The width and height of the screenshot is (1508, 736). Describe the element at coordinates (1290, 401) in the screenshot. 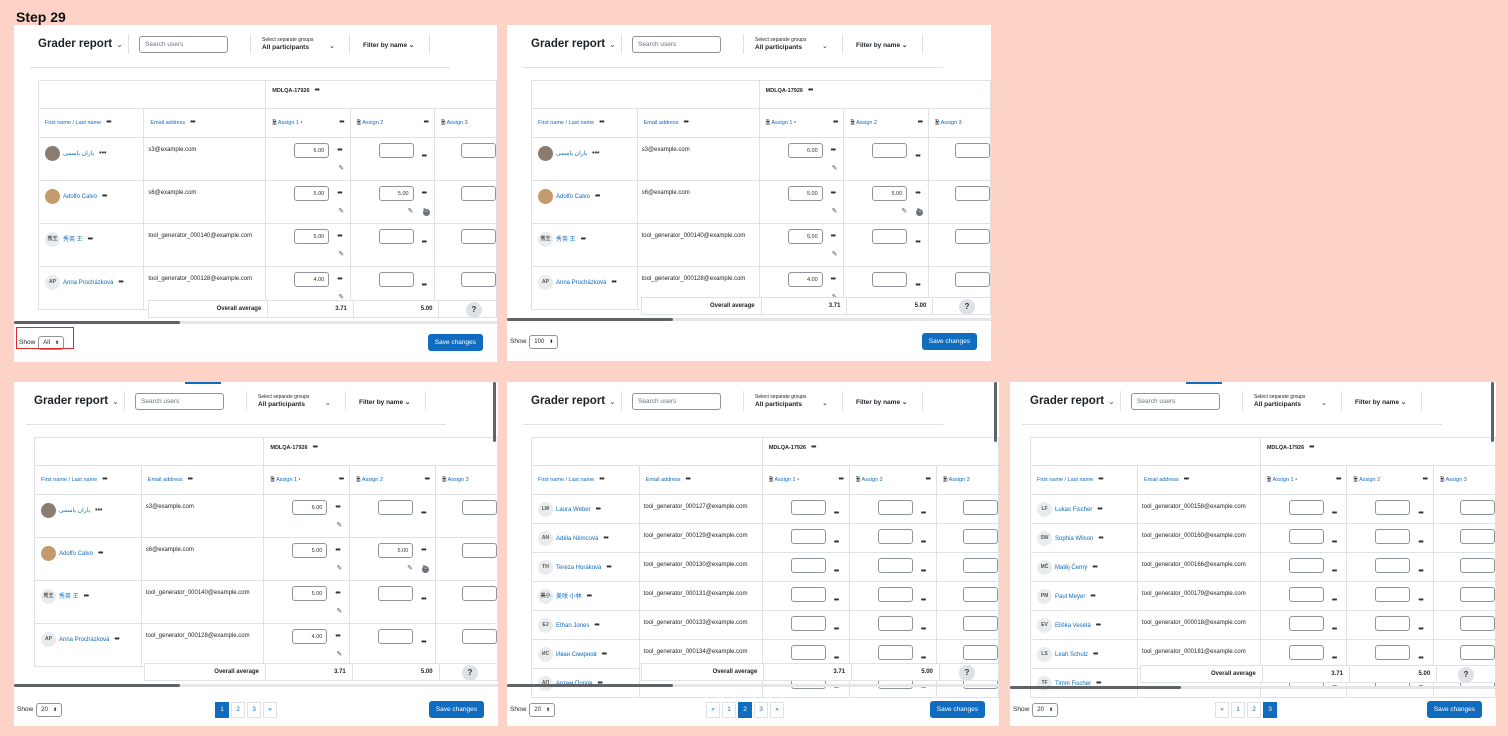

I see `group-selector: Select separate groups All participants ⌄` at that location.